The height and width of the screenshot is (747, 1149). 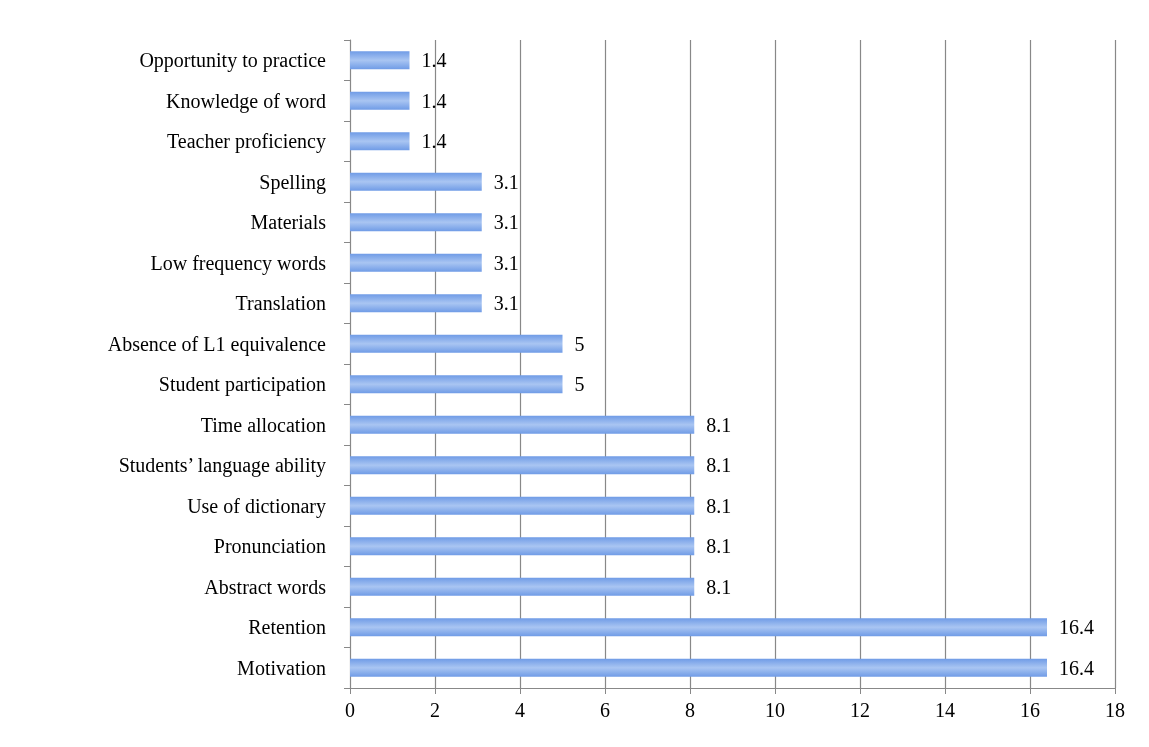 What do you see at coordinates (1115, 710) in the screenshot?
I see `x-tick-label: 18` at bounding box center [1115, 710].